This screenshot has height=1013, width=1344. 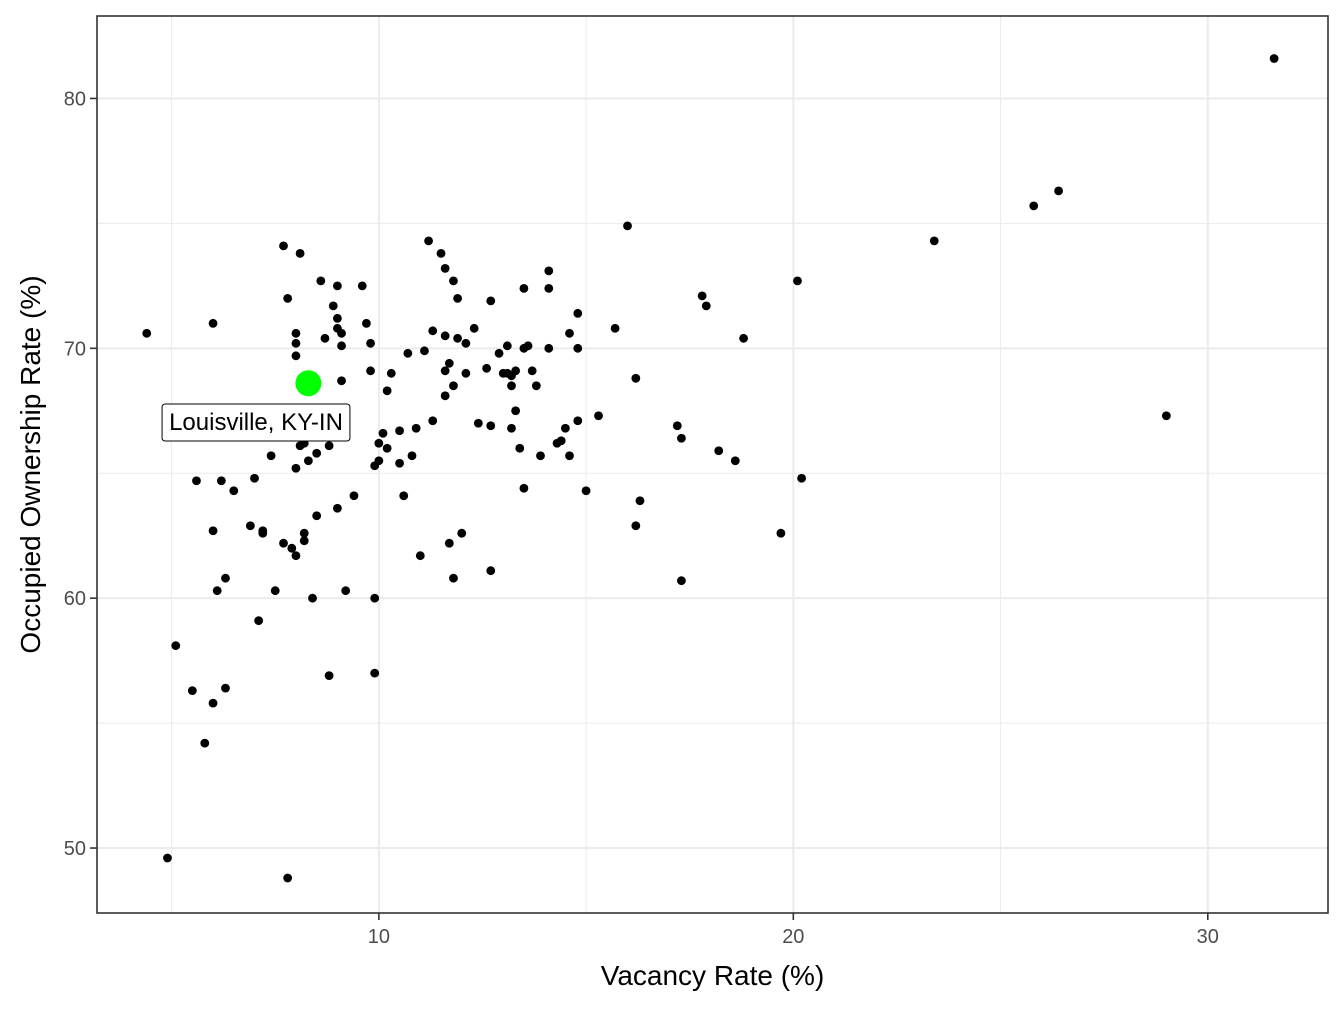 What do you see at coordinates (75, 849) in the screenshot?
I see `y-tick-label: 50` at bounding box center [75, 849].